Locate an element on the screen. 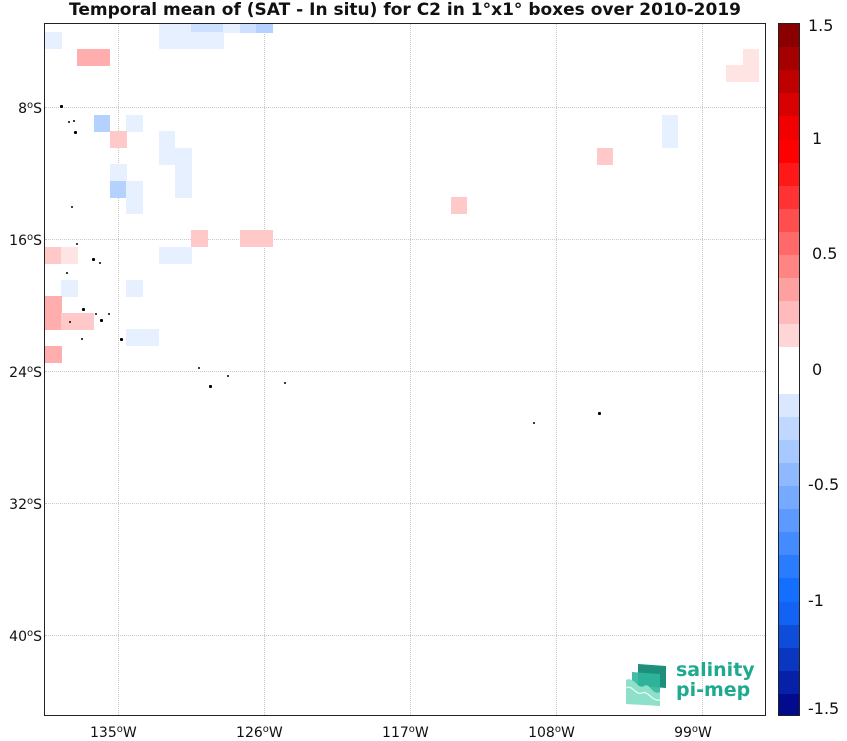 This screenshot has width=847, height=741. colorbar-tick-label: -1 is located at coordinates (816, 600).